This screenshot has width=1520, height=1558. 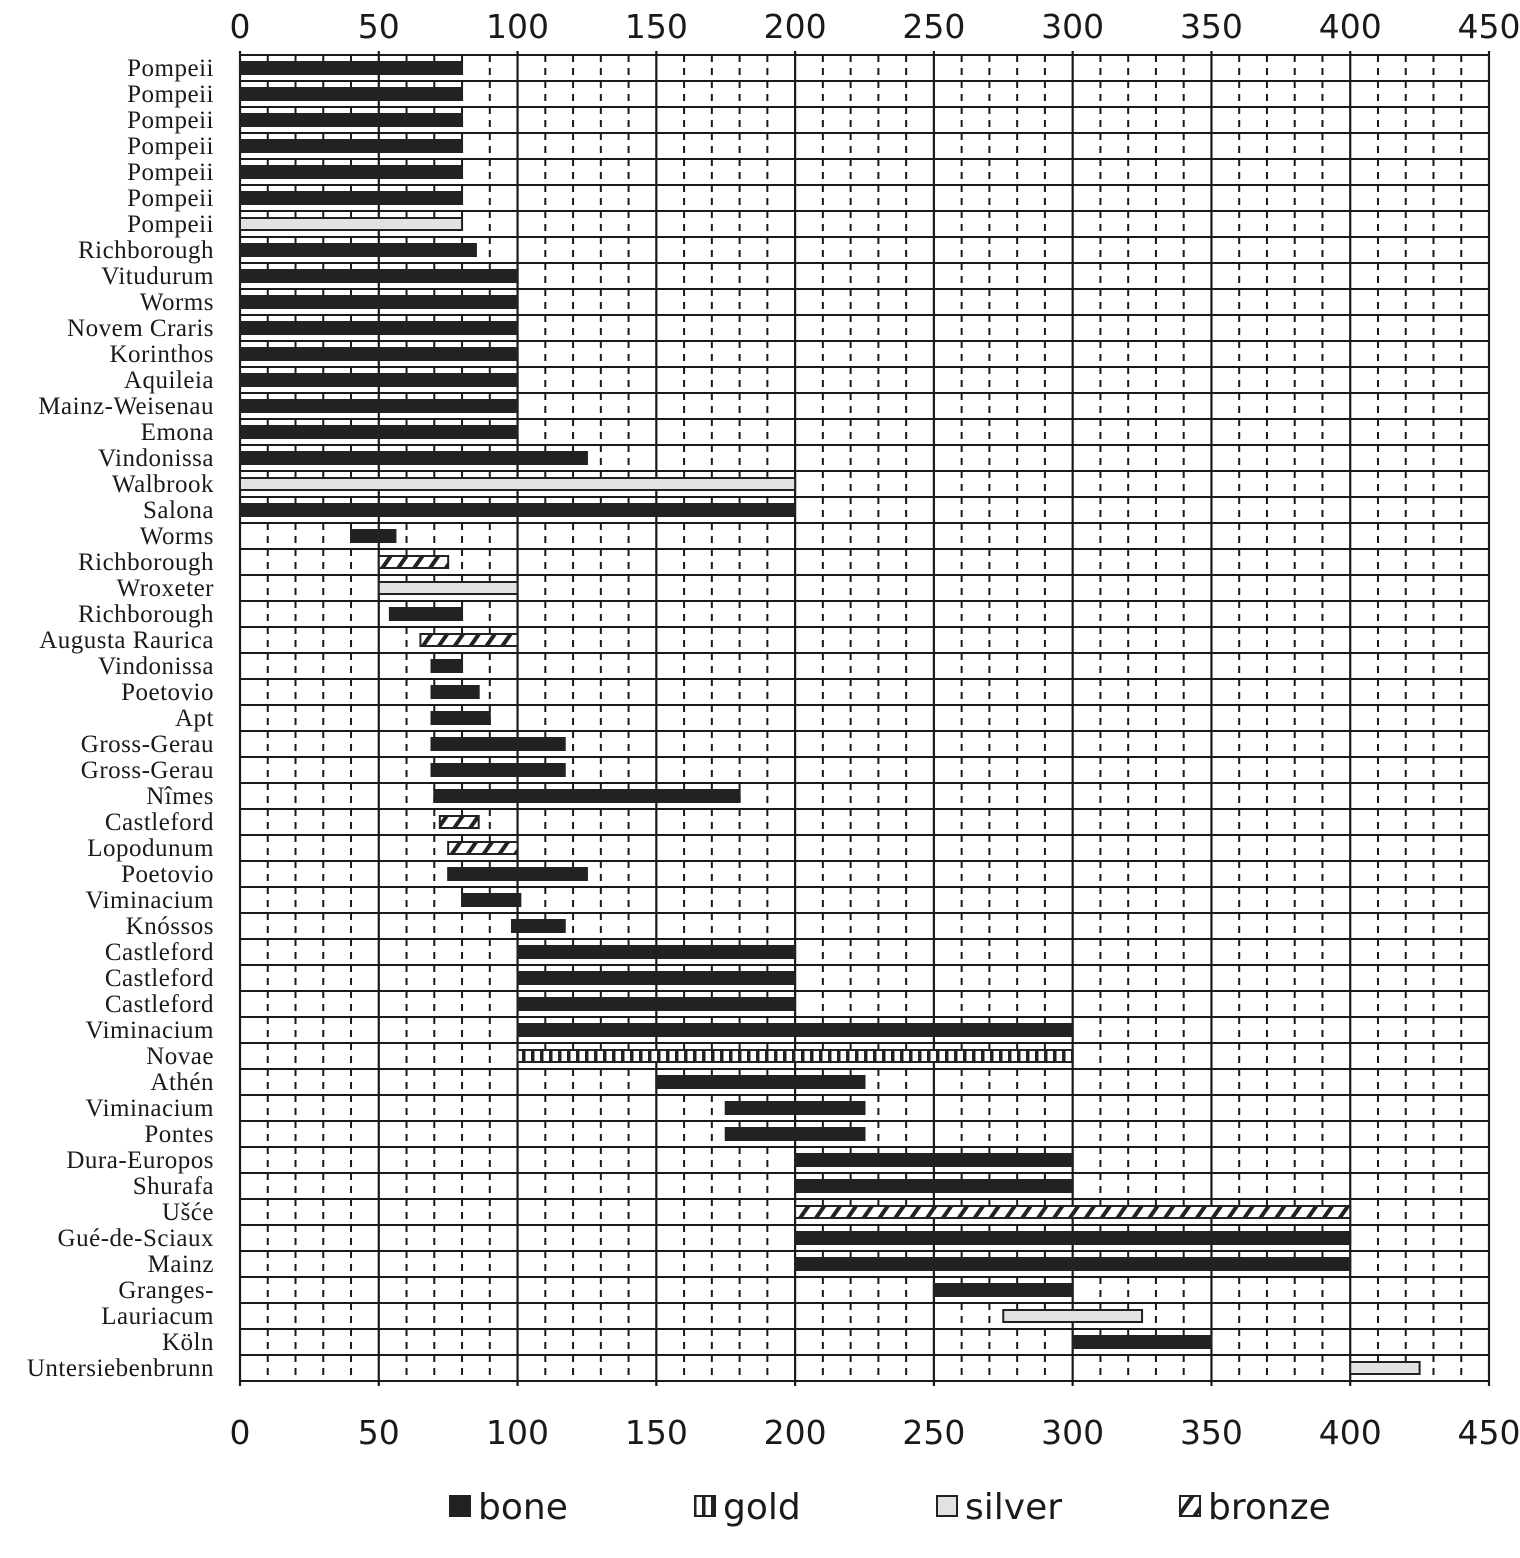 What do you see at coordinates (169, 380) in the screenshot?
I see `category-label: Aquileia` at bounding box center [169, 380].